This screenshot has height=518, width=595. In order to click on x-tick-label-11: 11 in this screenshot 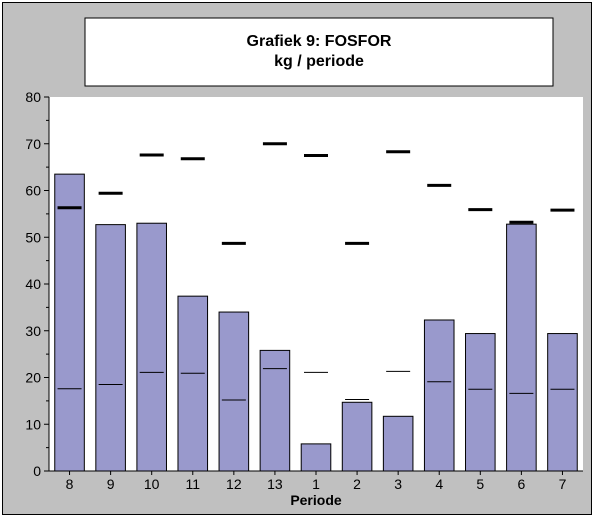, I will do `click(192, 484)`.